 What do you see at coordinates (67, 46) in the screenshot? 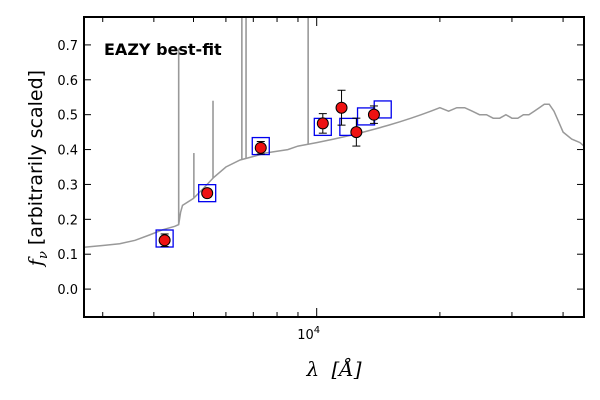
I see `y-tick-label: 0.7` at bounding box center [67, 46].